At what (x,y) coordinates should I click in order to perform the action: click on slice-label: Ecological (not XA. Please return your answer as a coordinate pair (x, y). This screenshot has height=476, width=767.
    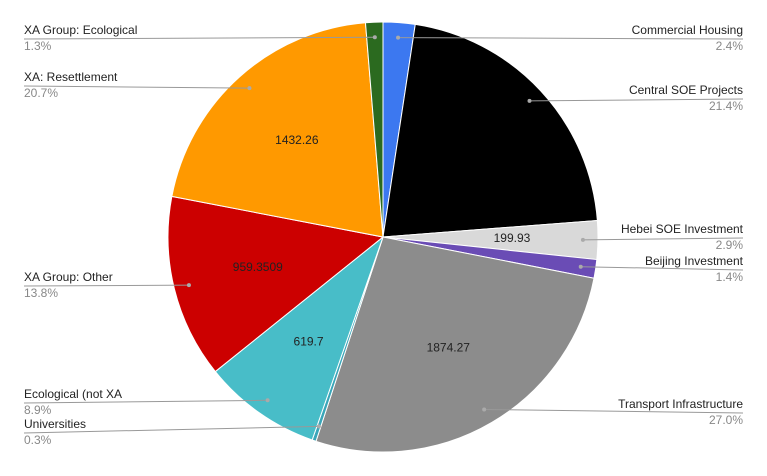
    Looking at the image, I should click on (73, 394).